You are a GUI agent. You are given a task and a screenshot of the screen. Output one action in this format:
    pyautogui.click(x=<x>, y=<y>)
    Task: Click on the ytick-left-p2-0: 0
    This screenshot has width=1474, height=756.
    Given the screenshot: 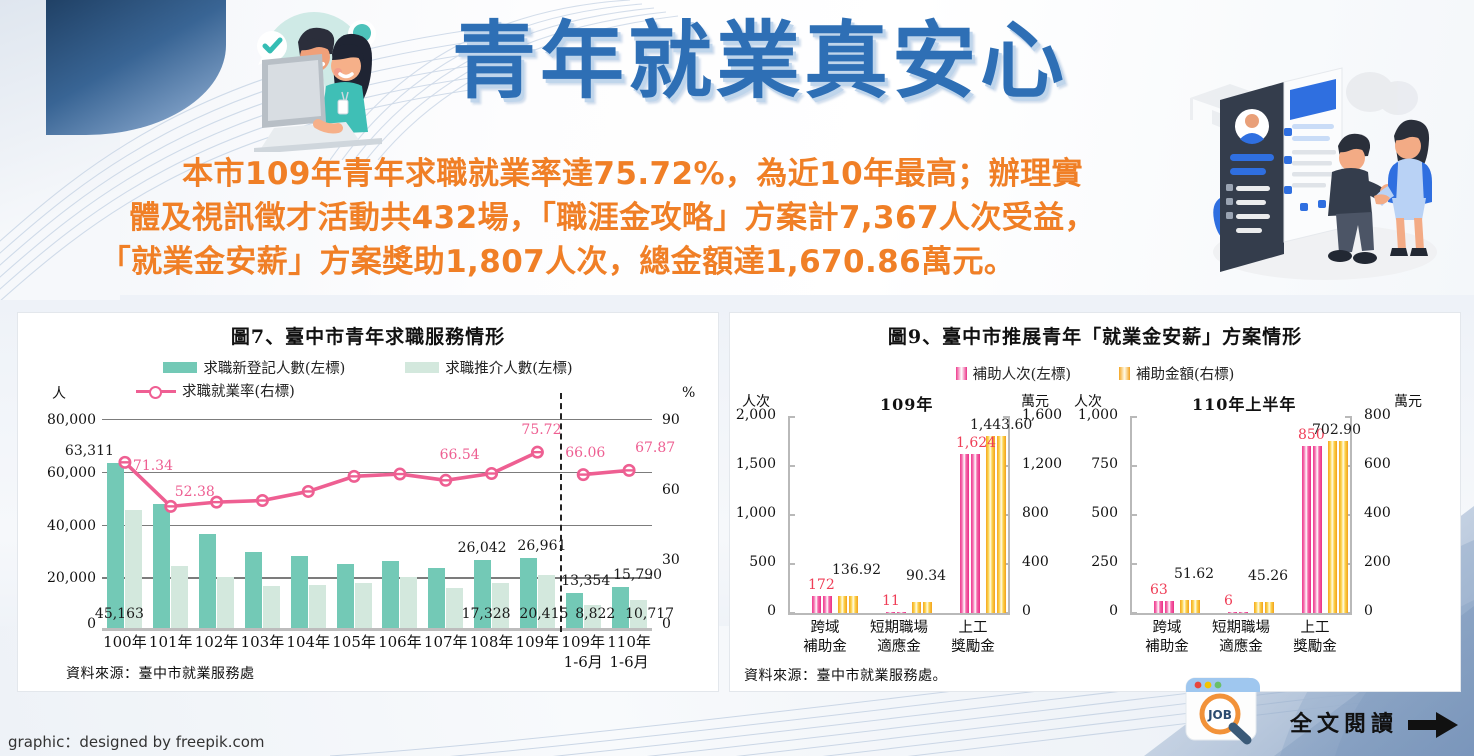 What is the action you would take?
    pyautogui.click(x=1113, y=611)
    